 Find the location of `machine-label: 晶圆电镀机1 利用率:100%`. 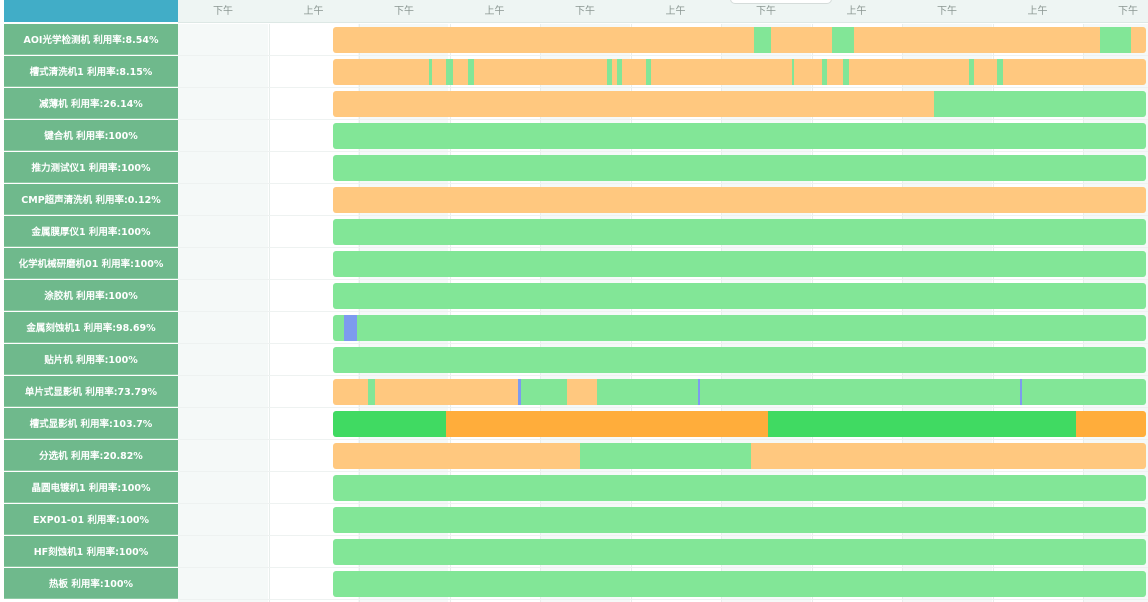

machine-label: 晶圆电镀机1 利用率:100% is located at coordinates (91, 487).